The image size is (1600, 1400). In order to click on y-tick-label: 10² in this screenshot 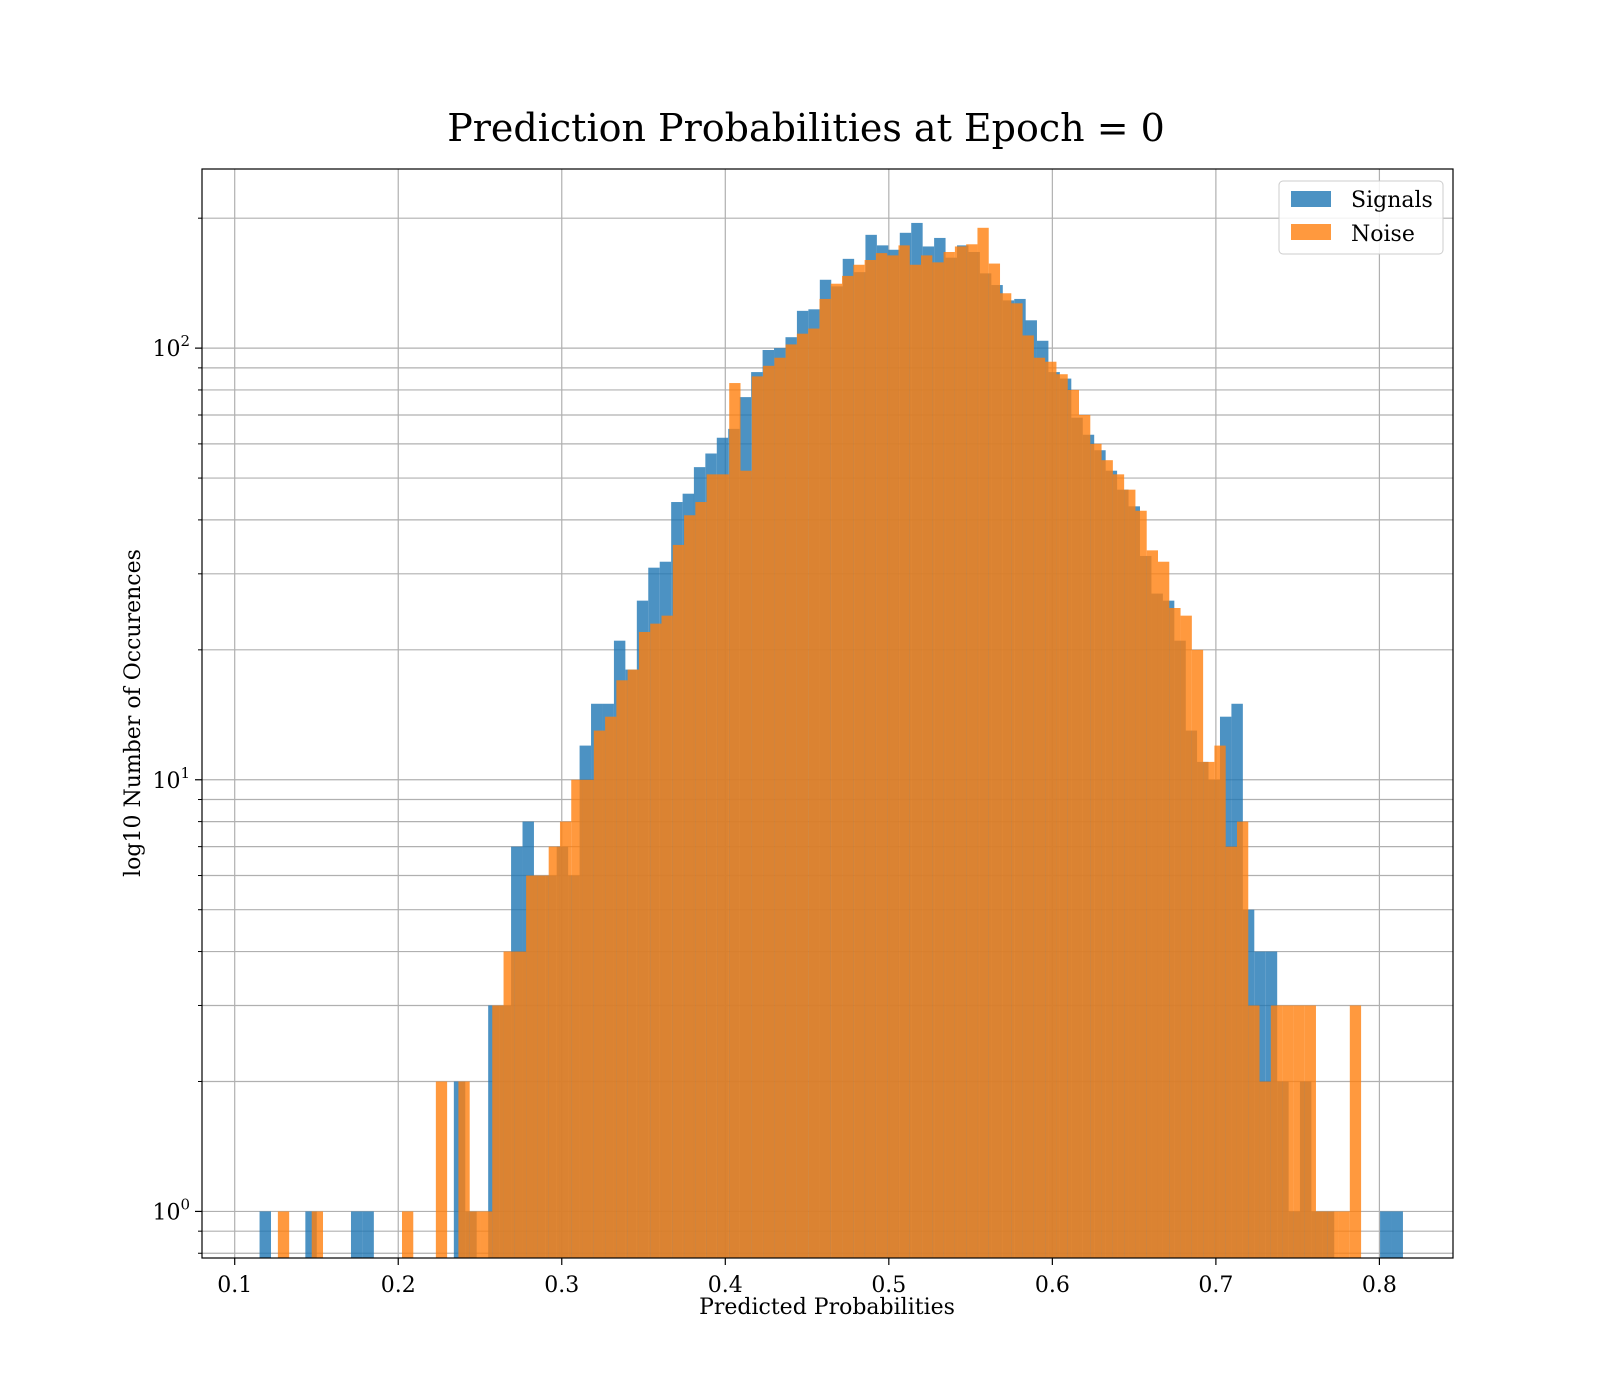, I will do `click(171, 347)`.